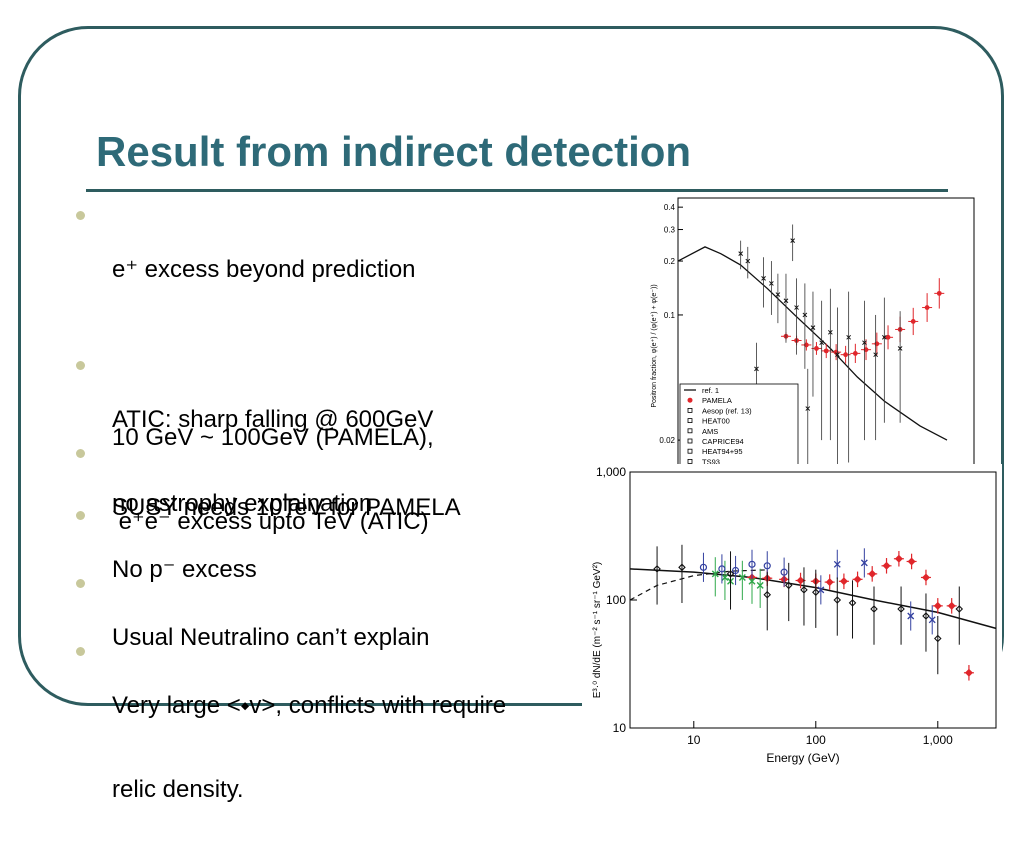  What do you see at coordinates (346, 479) in the screenshot?
I see `bullet-item: SUSY needs 10TeV for PAMELA` at bounding box center [346, 479].